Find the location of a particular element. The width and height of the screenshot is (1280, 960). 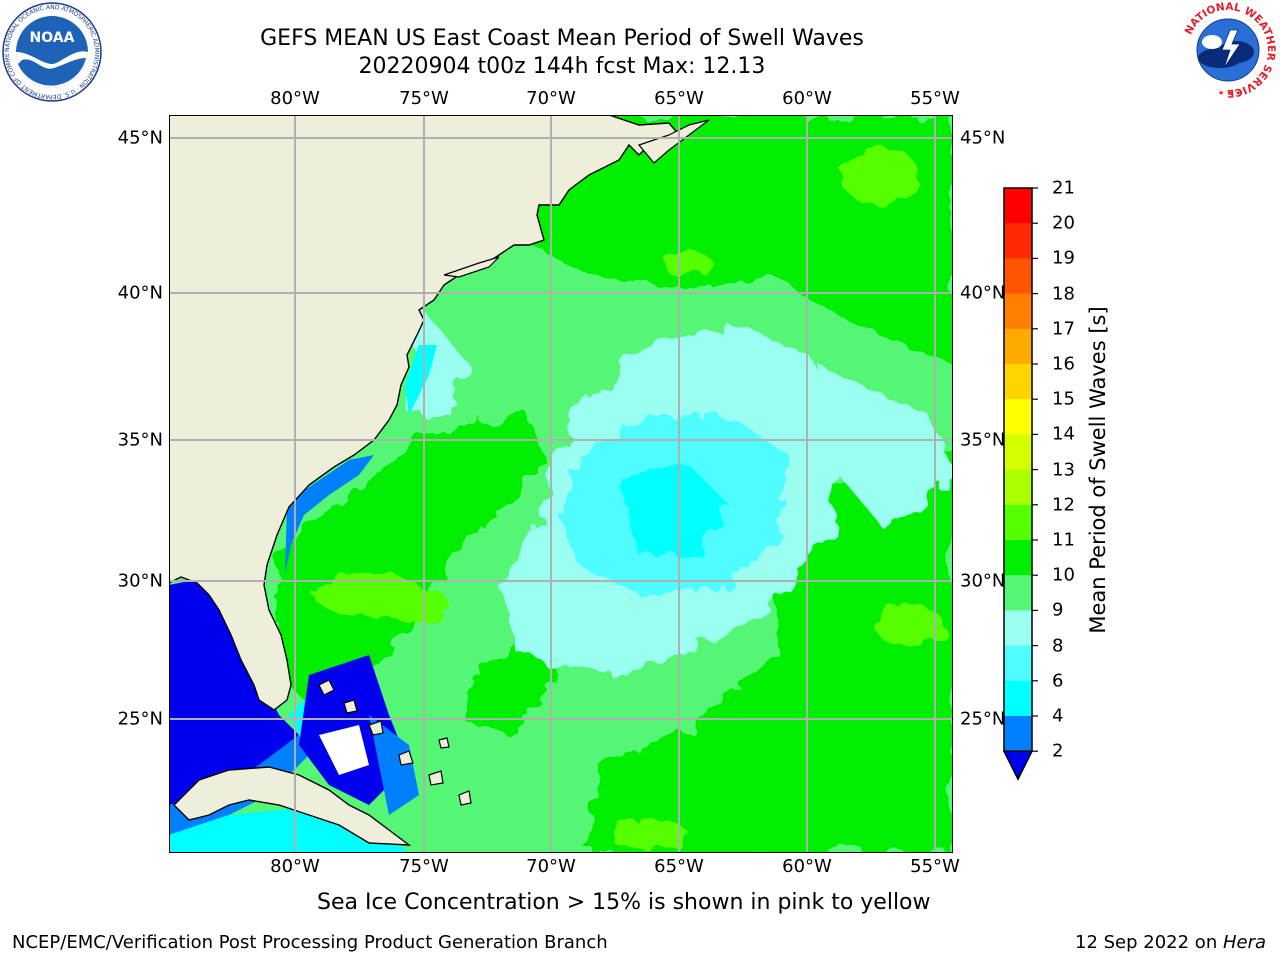

lon-tick-top: 70°W is located at coordinates (551, 98).